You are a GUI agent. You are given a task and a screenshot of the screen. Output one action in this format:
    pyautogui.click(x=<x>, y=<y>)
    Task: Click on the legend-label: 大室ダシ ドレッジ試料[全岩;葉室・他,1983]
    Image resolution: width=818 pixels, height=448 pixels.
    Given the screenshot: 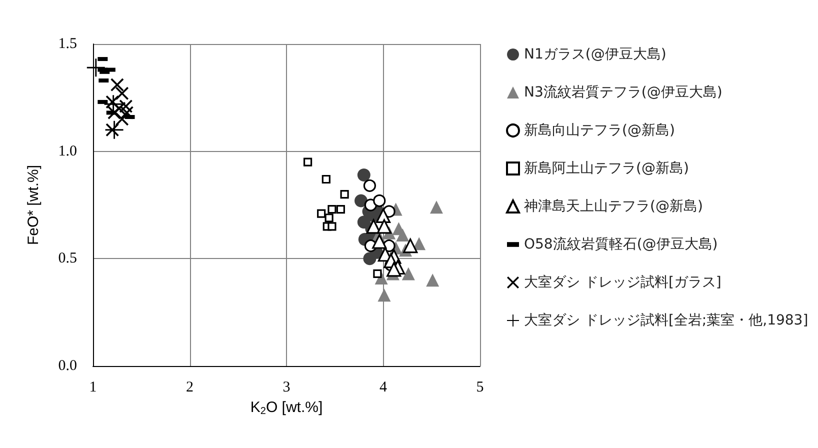 What is the action you would take?
    pyautogui.click(x=666, y=320)
    